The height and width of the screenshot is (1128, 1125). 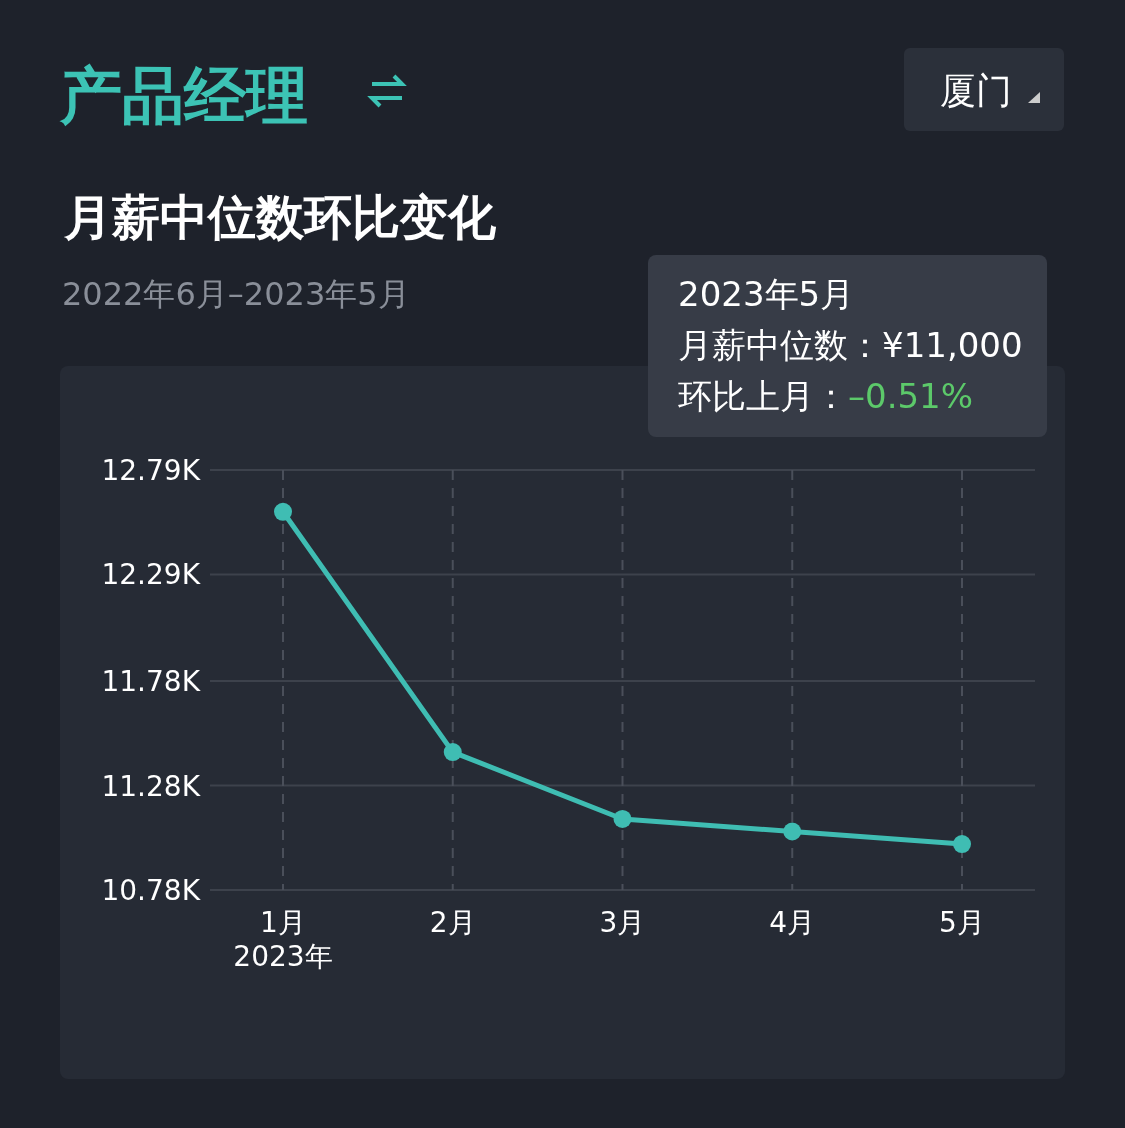 What do you see at coordinates (151, 575) in the screenshot?
I see `y-tick-label: 12.29K` at bounding box center [151, 575].